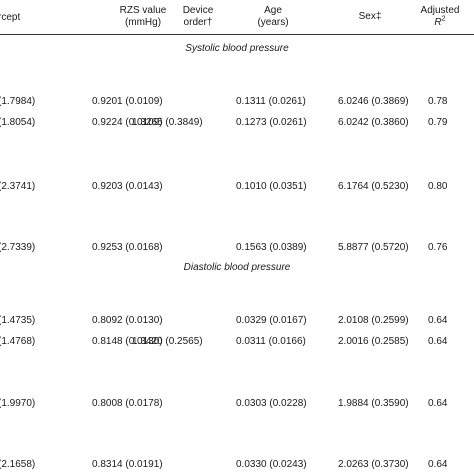  What do you see at coordinates (271, 464) in the screenshot?
I see `cell-age: 0.0330 (0.0243)` at bounding box center [271, 464].